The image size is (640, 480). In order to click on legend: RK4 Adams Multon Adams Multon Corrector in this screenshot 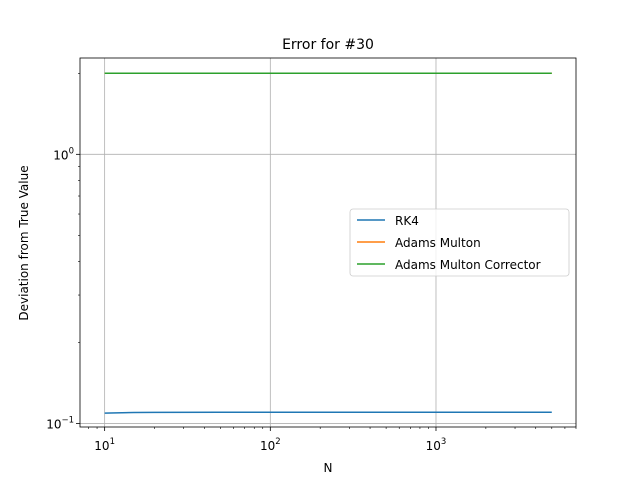, I will do `click(459, 242)`.